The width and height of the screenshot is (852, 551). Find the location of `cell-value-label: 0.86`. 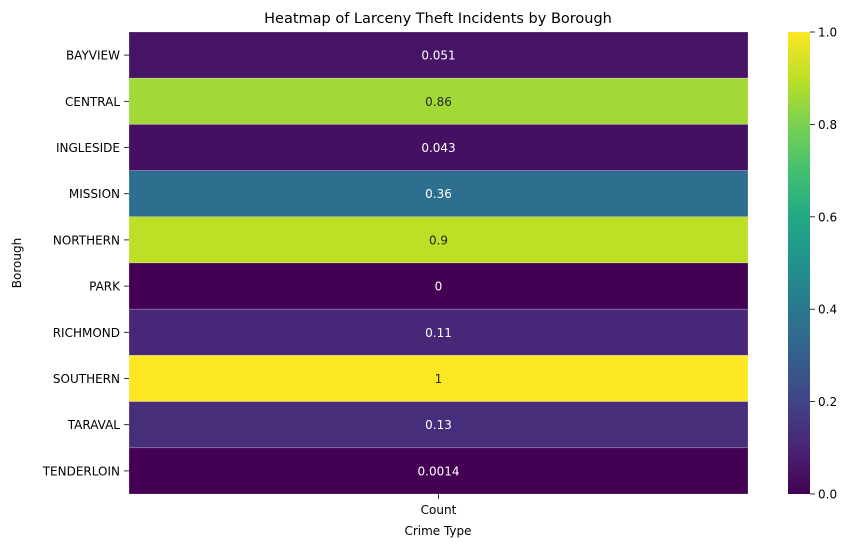

cell-value-label: 0.86 is located at coordinates (438, 102).